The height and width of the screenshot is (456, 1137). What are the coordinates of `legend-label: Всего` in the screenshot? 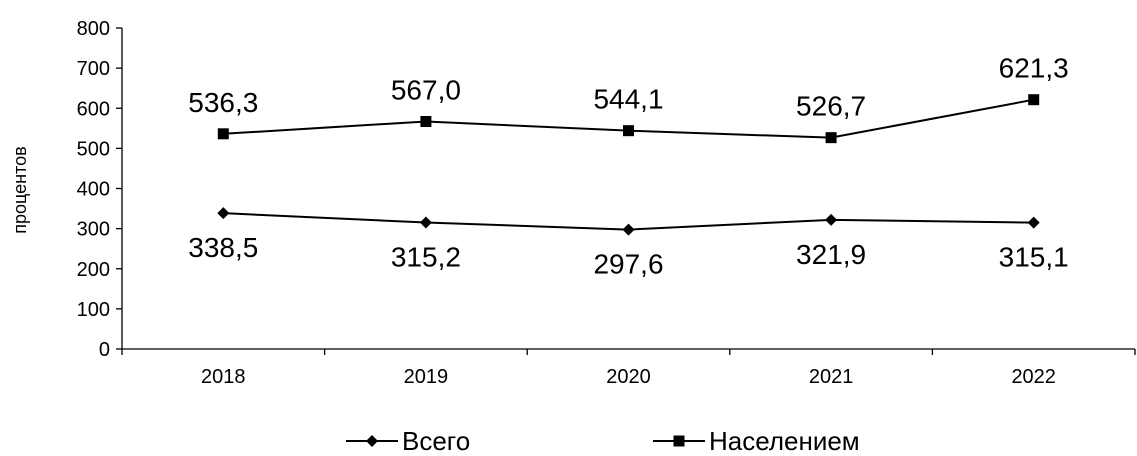 It's located at (436, 441).